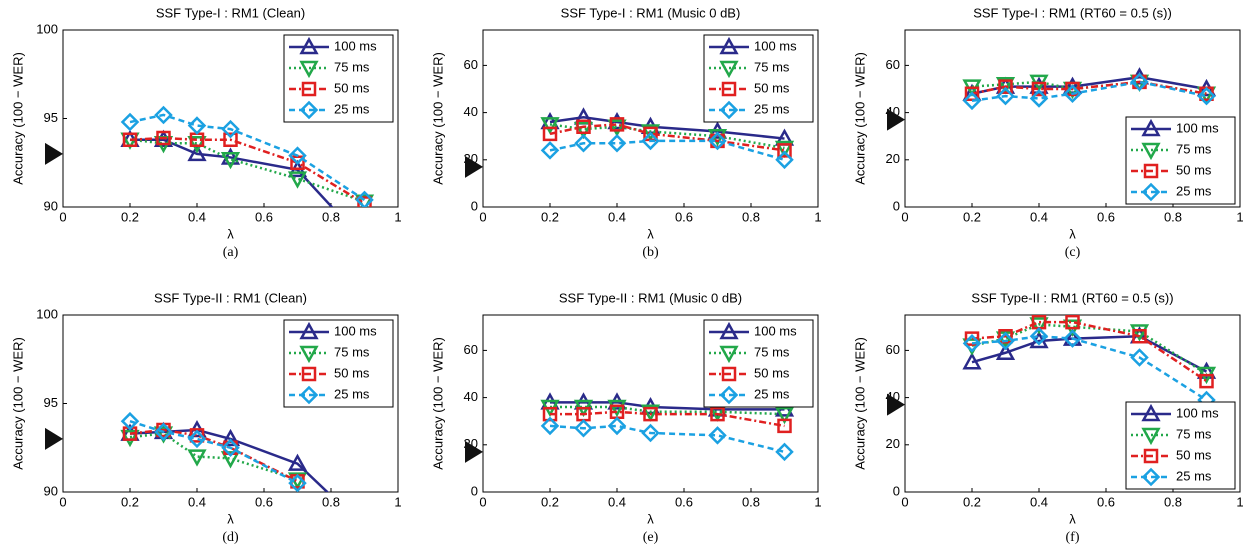 The image size is (1252, 554). I want to click on legend-label: 50 ms, so click(352, 372).